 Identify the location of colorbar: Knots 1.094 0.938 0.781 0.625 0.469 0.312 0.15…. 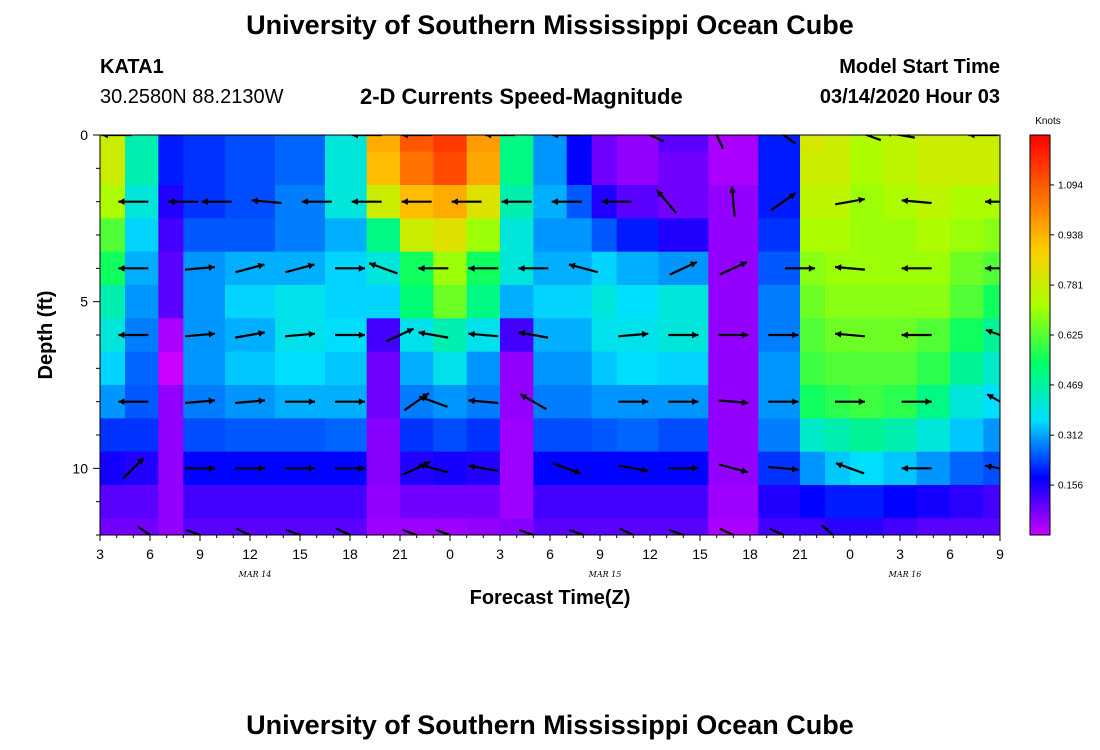
(1056, 326).